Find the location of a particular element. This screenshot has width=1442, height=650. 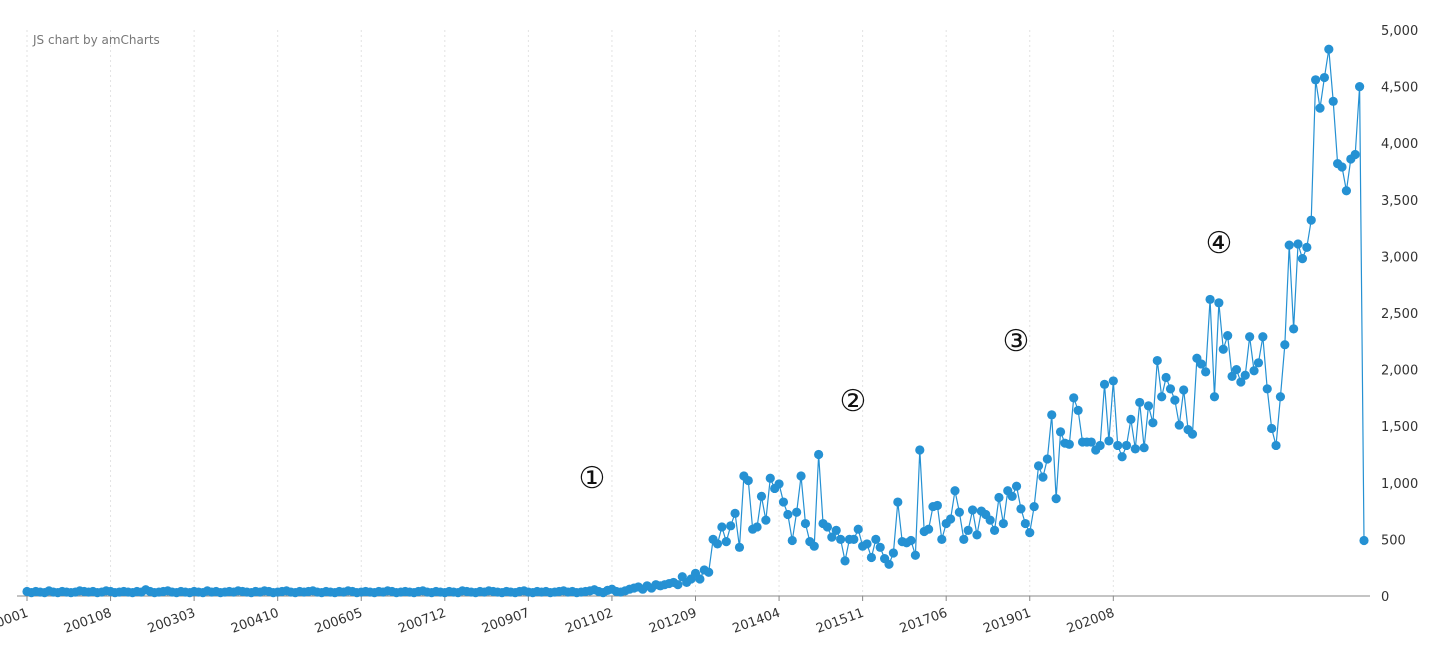

x-tick-label: 200605 is located at coordinates (339, 621).